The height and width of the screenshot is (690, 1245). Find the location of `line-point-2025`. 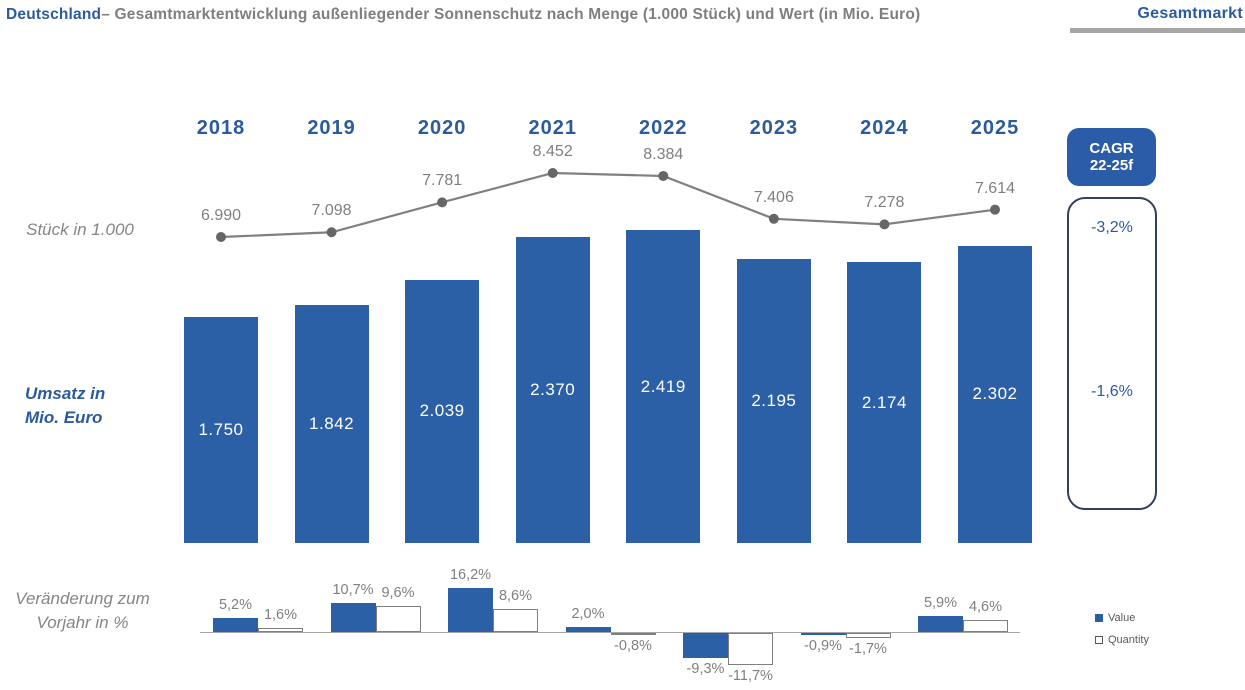

line-point-2025 is located at coordinates (994, 209).